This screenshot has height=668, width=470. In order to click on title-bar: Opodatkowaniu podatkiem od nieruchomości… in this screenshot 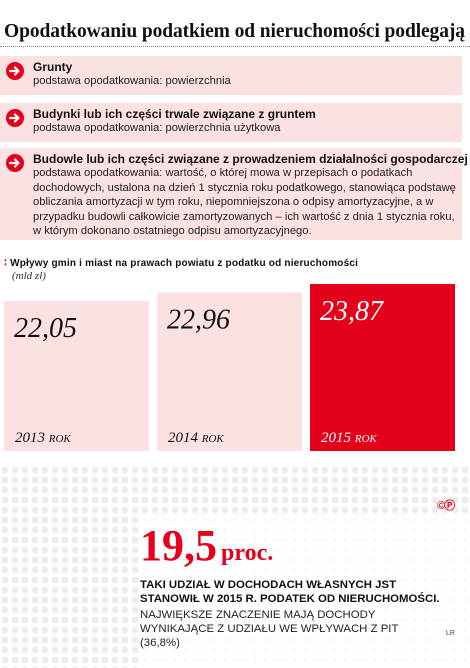, I will do `click(235, 24)`.